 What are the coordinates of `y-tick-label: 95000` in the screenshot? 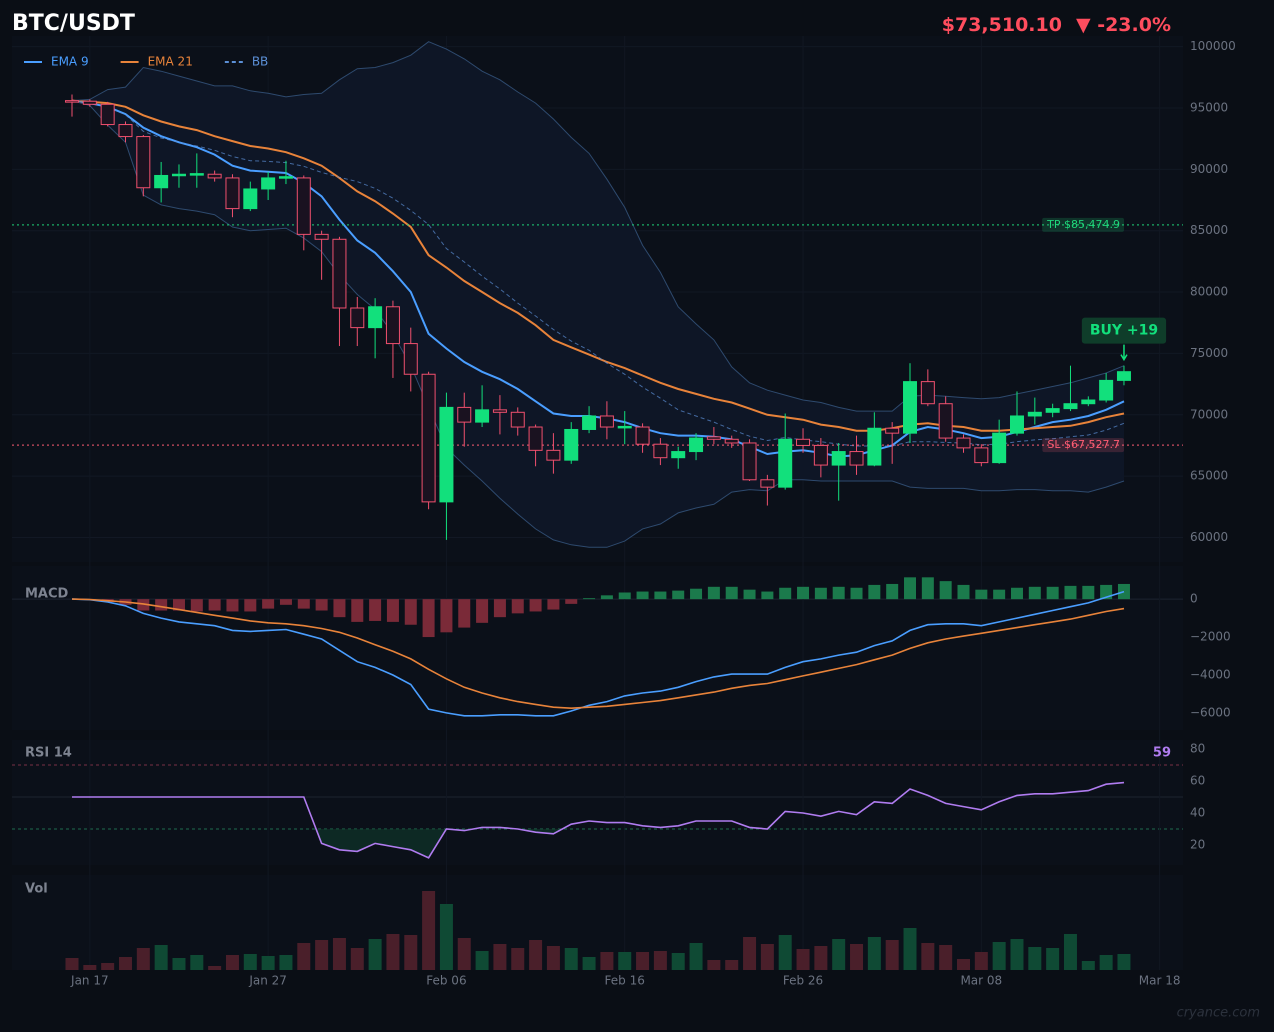 It's located at (1209, 107).